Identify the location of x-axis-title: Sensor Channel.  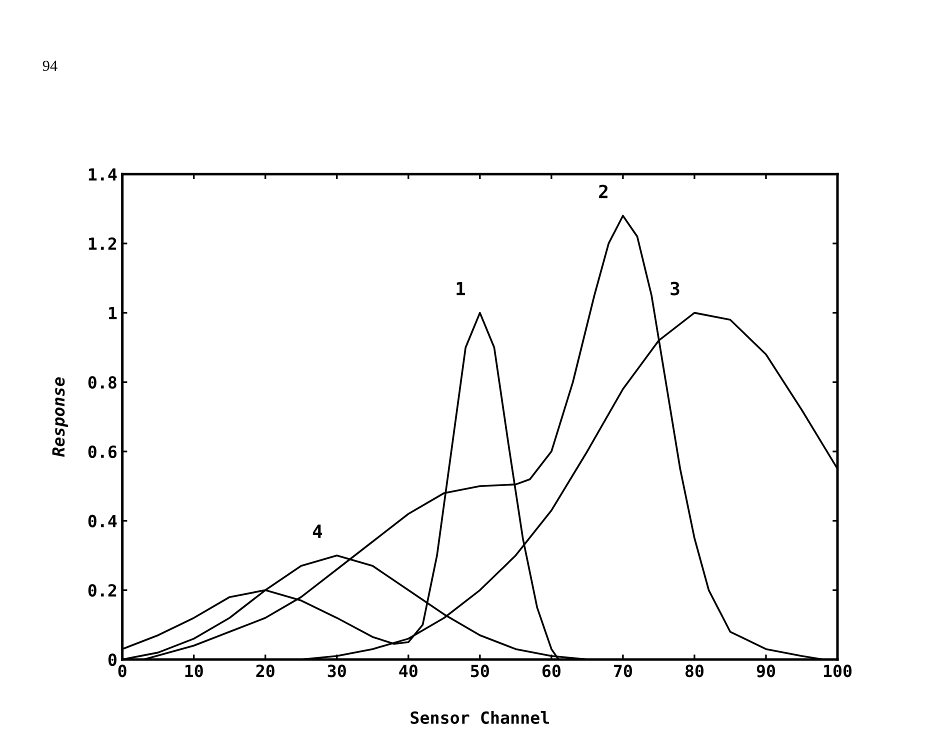
(480, 717).